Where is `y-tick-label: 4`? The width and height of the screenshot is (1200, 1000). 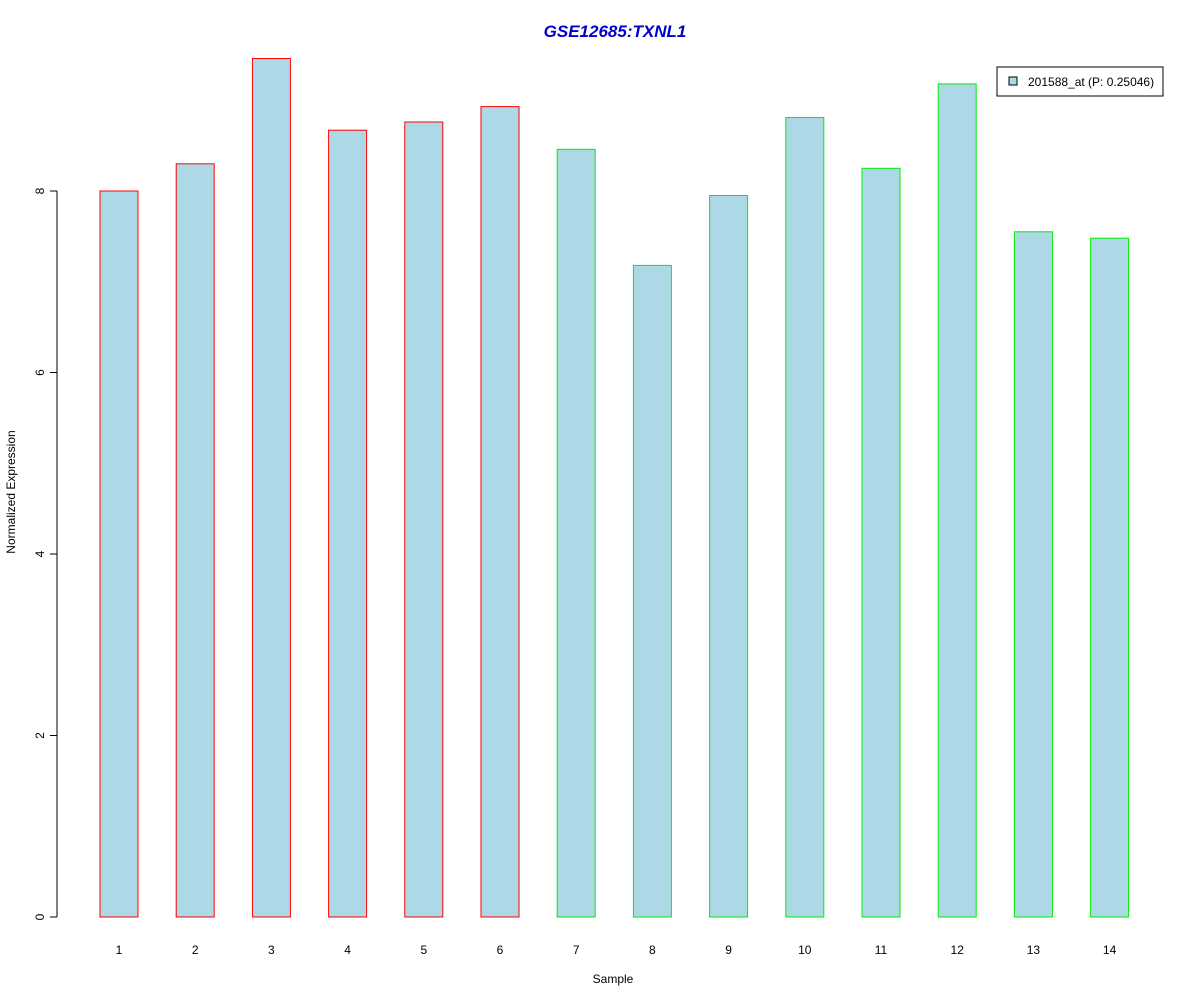
y-tick-label: 4 is located at coordinates (40, 553).